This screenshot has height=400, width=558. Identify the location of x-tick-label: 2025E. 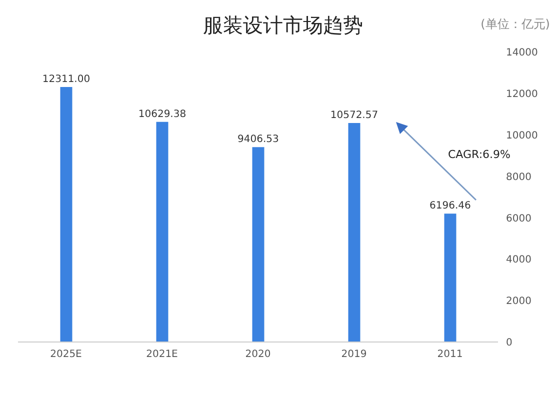
(66, 354).